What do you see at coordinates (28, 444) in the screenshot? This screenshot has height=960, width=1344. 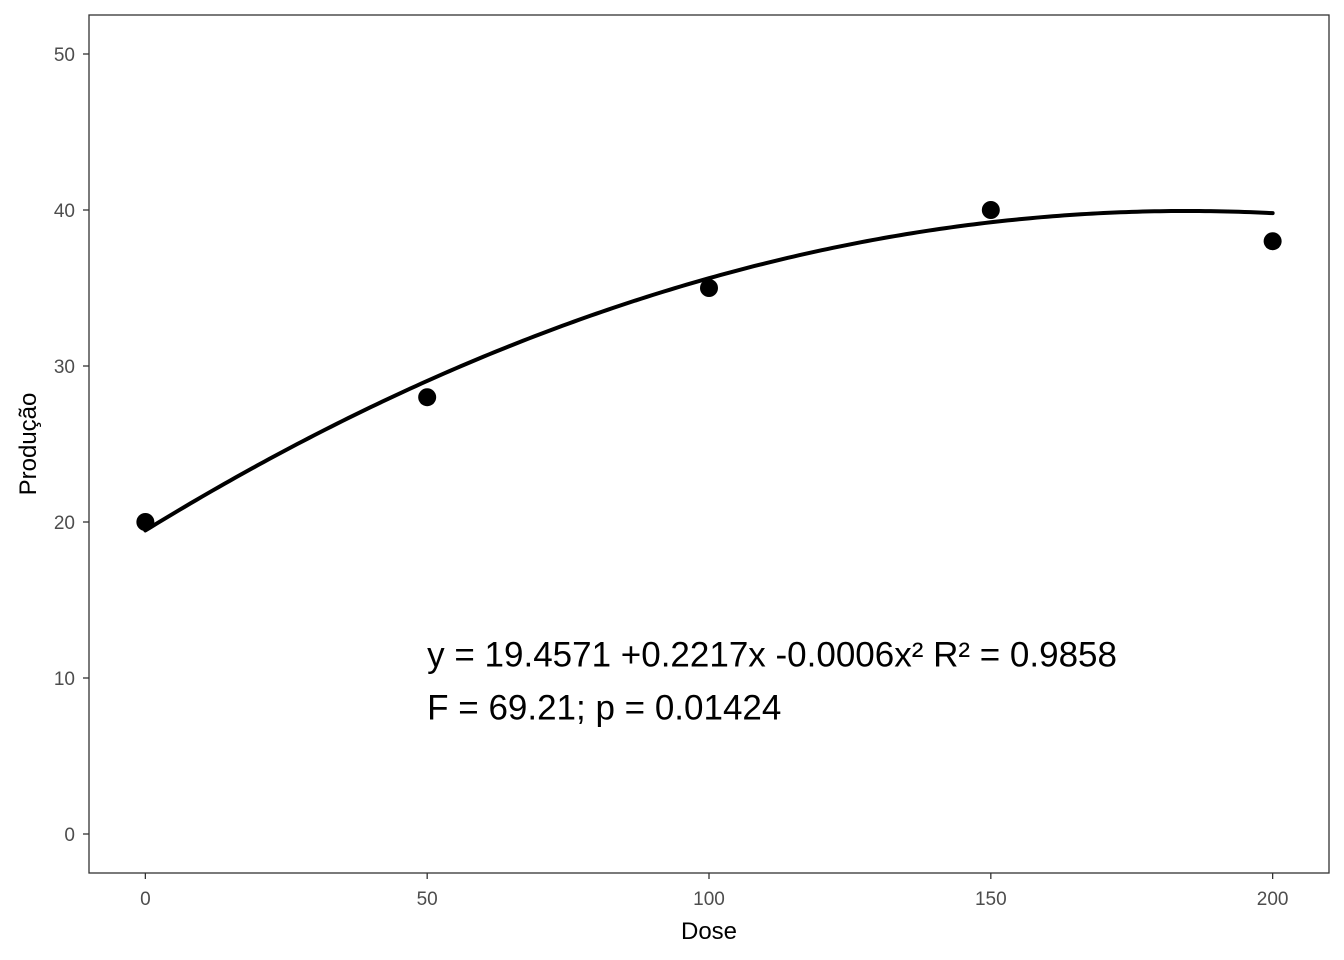 I see `y-axis-title: Produção` at bounding box center [28, 444].